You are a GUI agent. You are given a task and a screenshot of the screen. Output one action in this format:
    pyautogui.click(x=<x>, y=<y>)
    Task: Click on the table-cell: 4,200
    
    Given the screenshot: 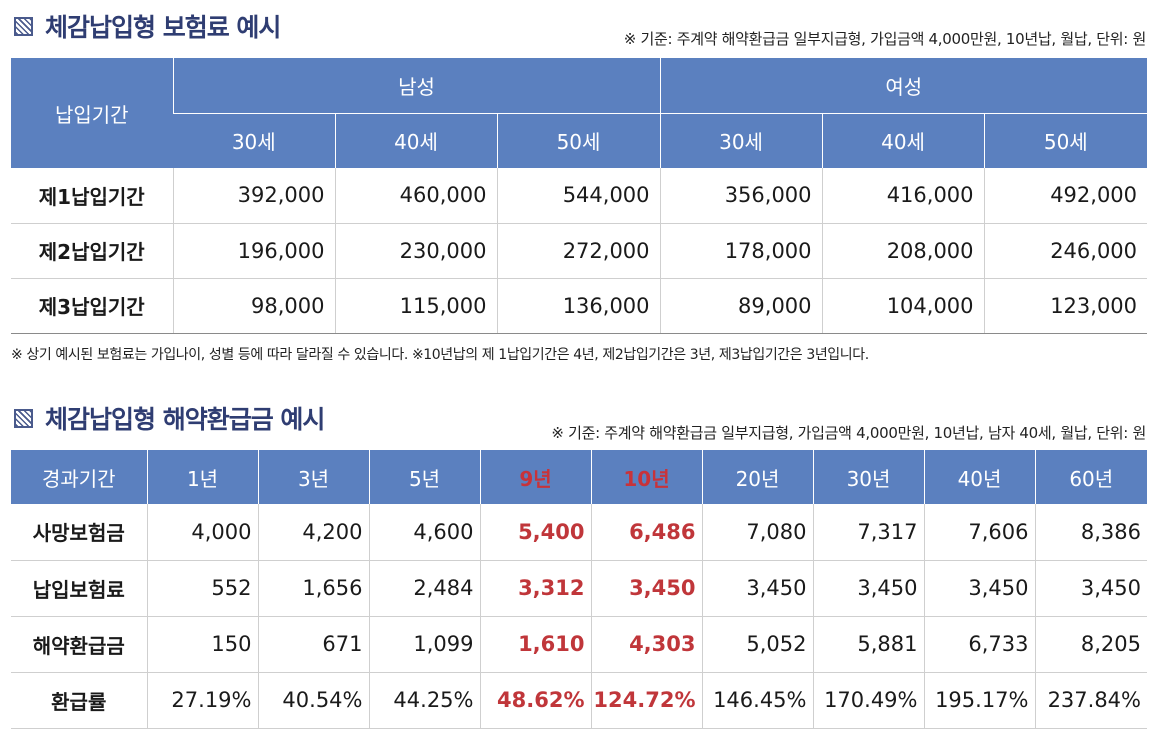 What is the action you would take?
    pyautogui.click(x=313, y=532)
    